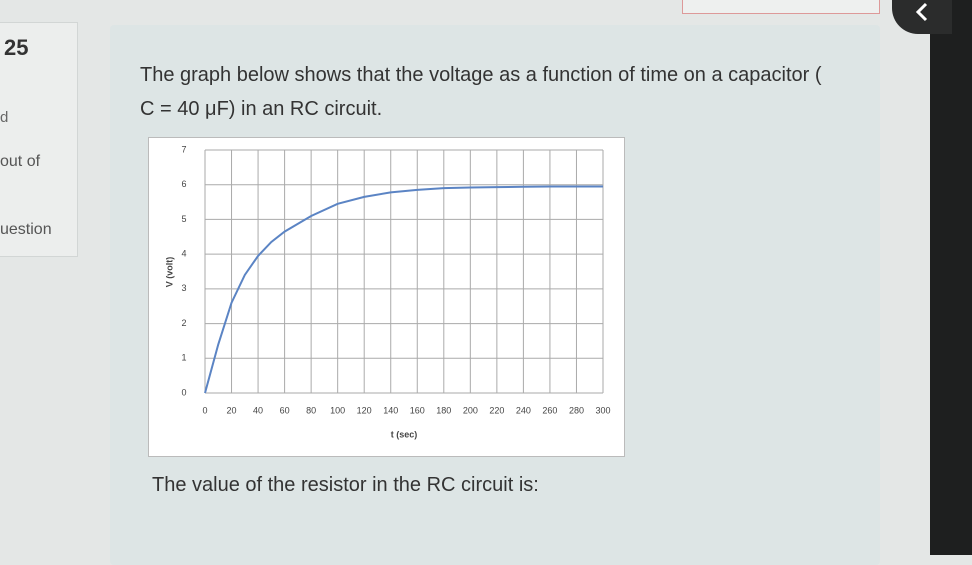  Describe the element at coordinates (390, 410) in the screenshot. I see `x-tick-label: 140` at that location.